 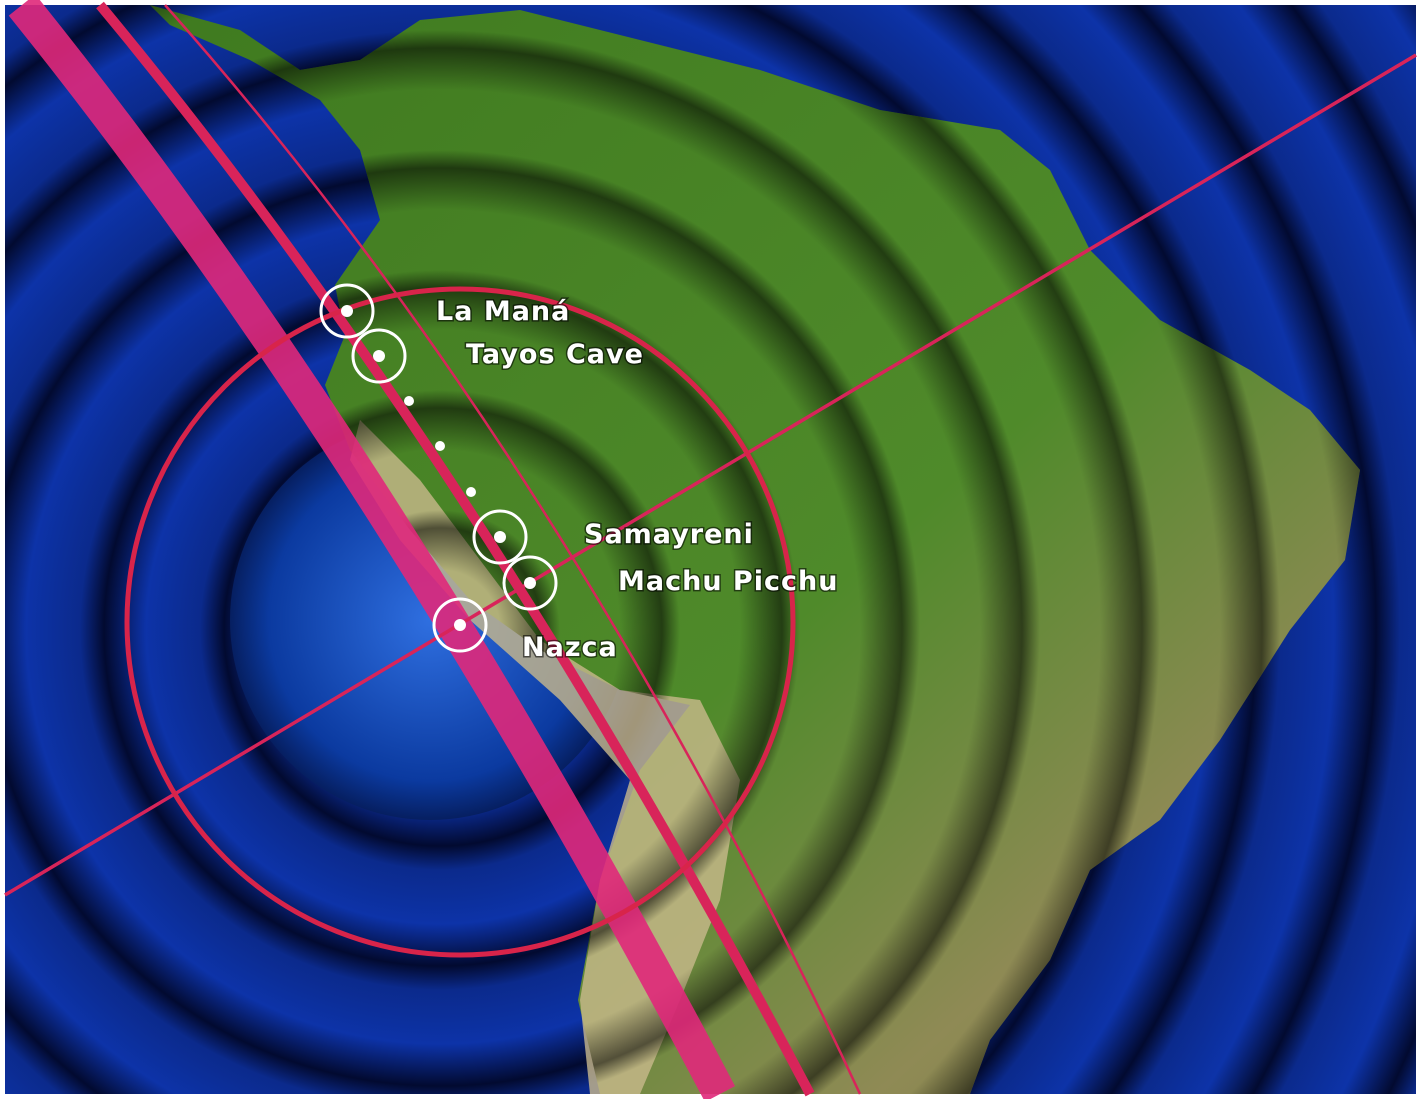 I want to click on site-label: Samayreni, so click(x=669, y=534).